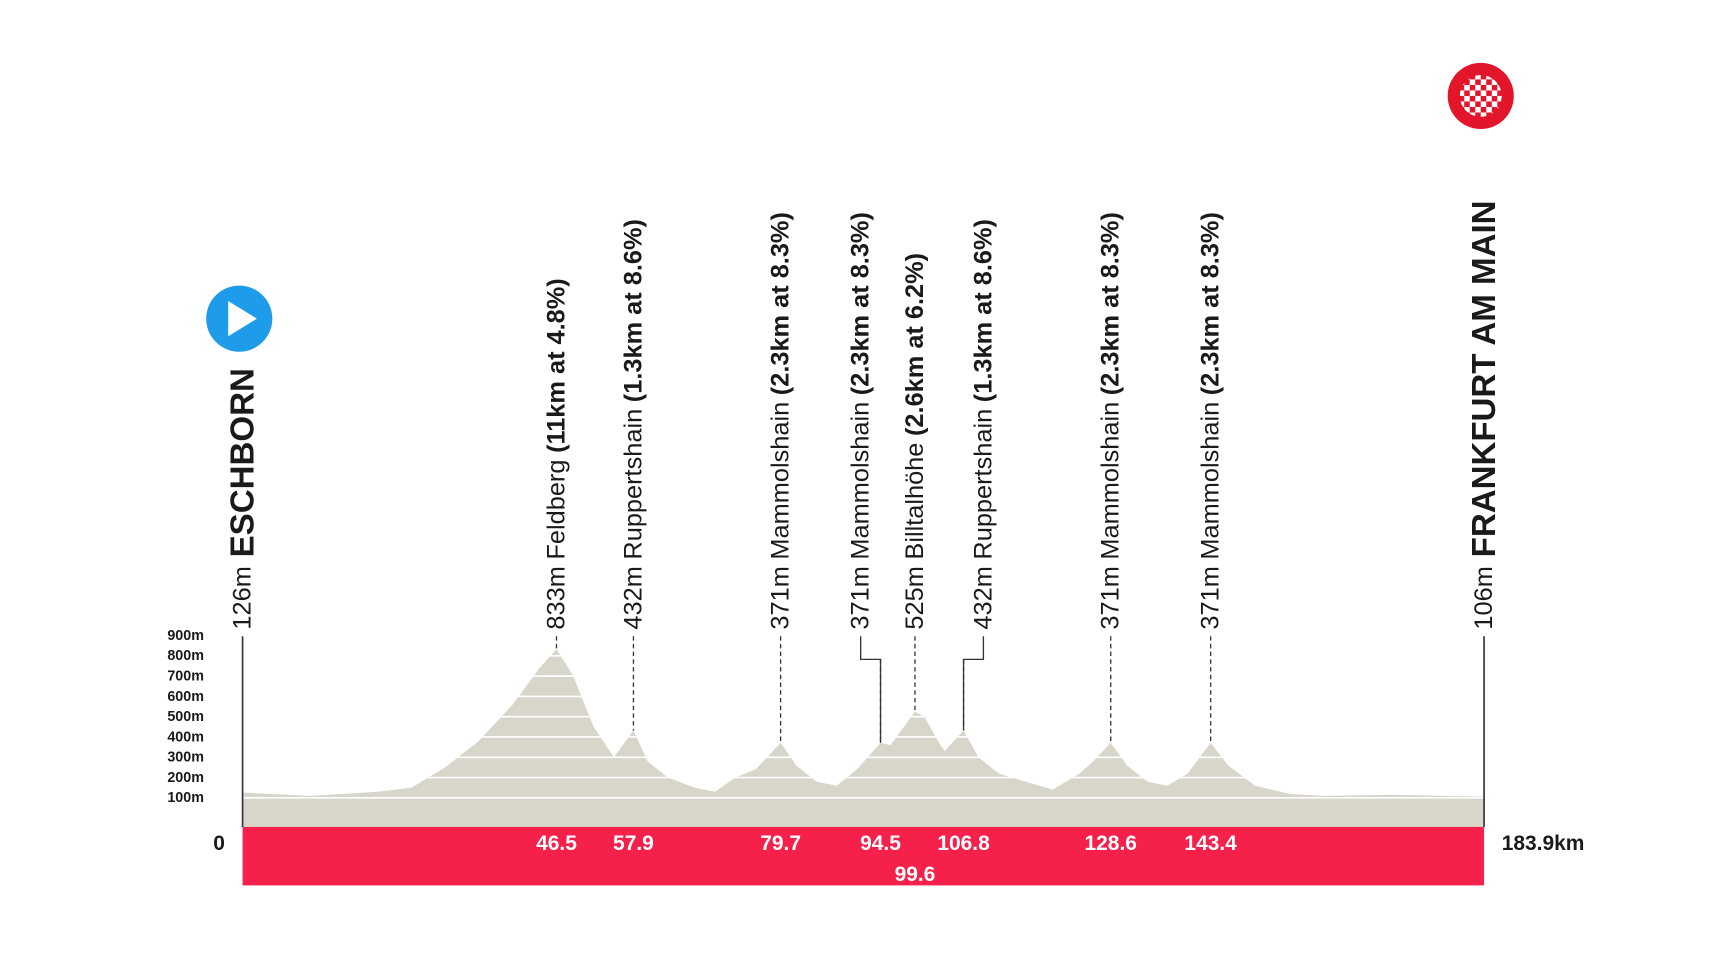 This screenshot has width=1720, height=967. What do you see at coordinates (556, 597) in the screenshot?
I see `climb-label-part: 833m` at bounding box center [556, 597].